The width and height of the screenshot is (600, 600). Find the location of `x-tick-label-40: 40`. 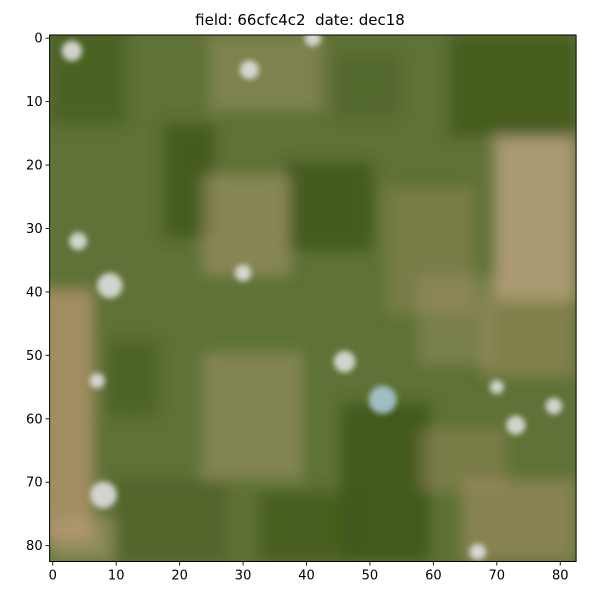

x-tick-label-40: 40 is located at coordinates (306, 576).